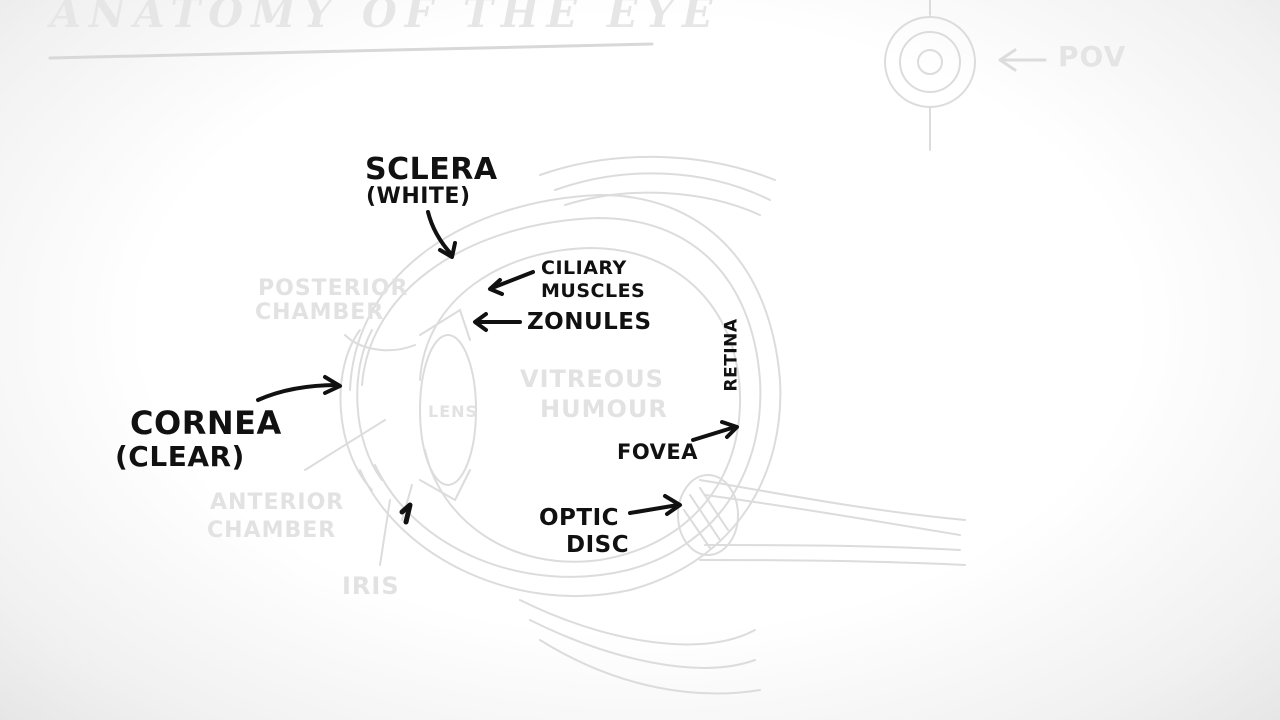  What do you see at coordinates (593, 291) in the screenshot?
I see `ciliary-muscles-label-2: MUSCLES` at bounding box center [593, 291].